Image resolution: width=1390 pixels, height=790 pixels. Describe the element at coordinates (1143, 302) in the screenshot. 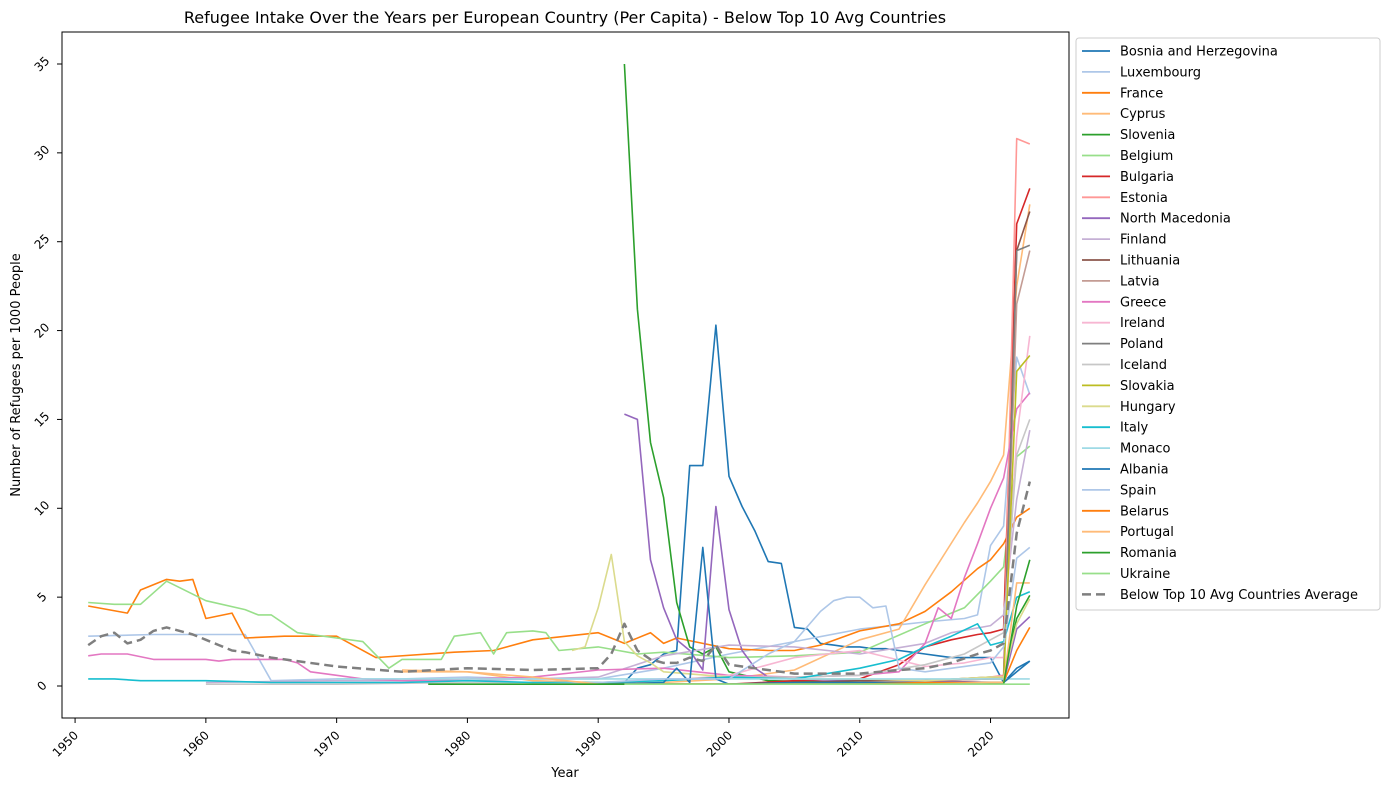

I see `legend-label-12: Greece` at that location.